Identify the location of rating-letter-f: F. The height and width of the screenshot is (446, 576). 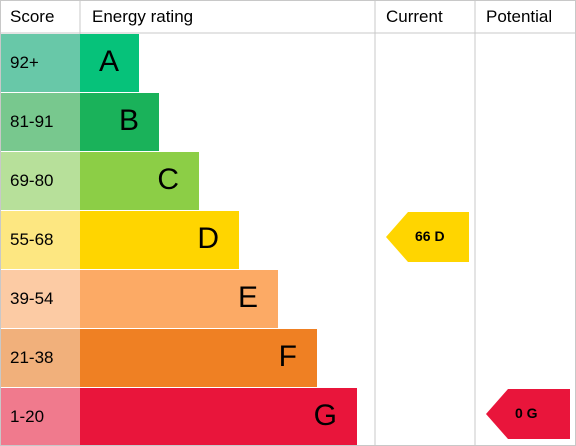
(287, 356).